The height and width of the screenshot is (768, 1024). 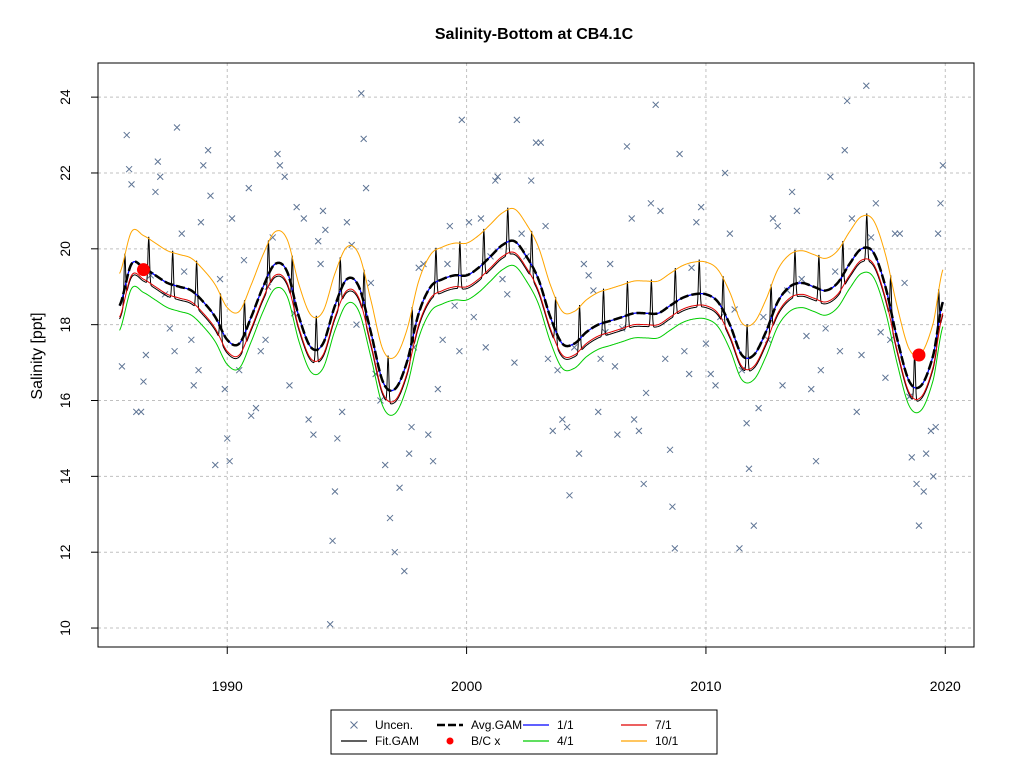 I want to click on bc-points, so click(x=531, y=312).